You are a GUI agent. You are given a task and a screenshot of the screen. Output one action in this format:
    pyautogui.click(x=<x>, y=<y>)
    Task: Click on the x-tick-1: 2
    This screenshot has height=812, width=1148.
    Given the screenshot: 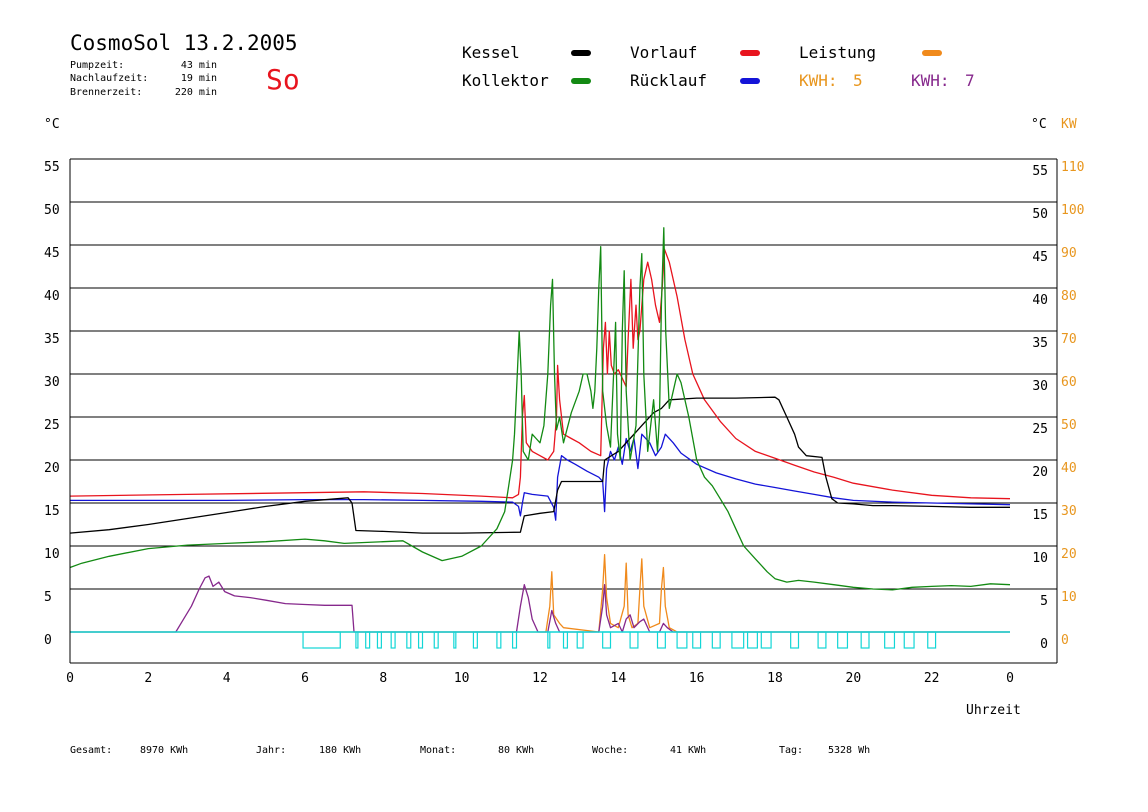 What is the action you would take?
    pyautogui.click(x=148, y=678)
    